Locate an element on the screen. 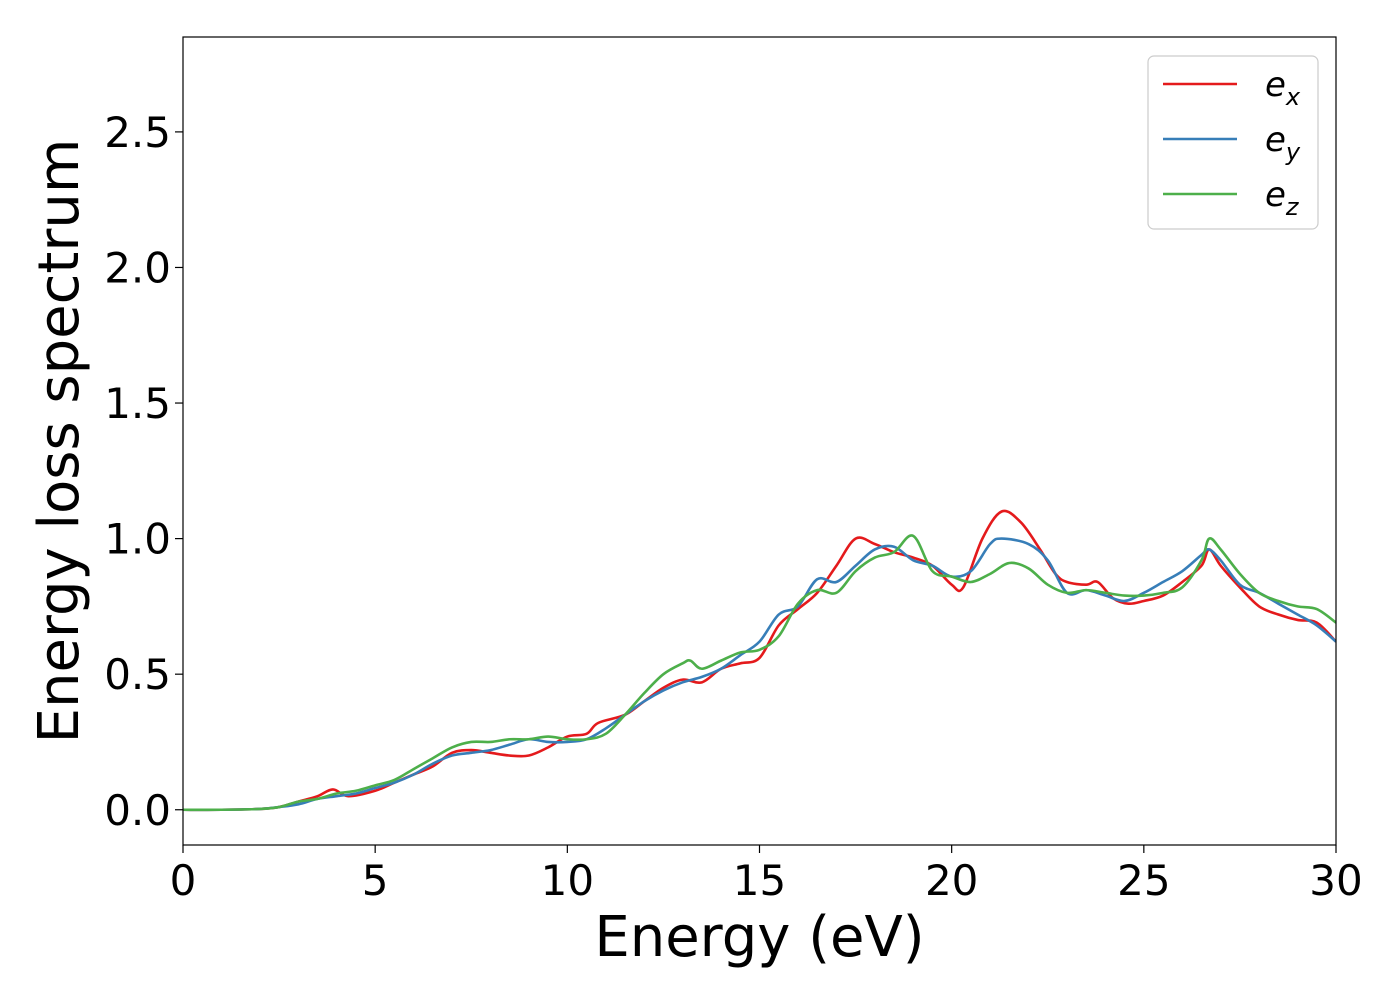 The width and height of the screenshot is (1400, 1000). y-axis-title: Energy loss spectrum is located at coordinates (59, 441).